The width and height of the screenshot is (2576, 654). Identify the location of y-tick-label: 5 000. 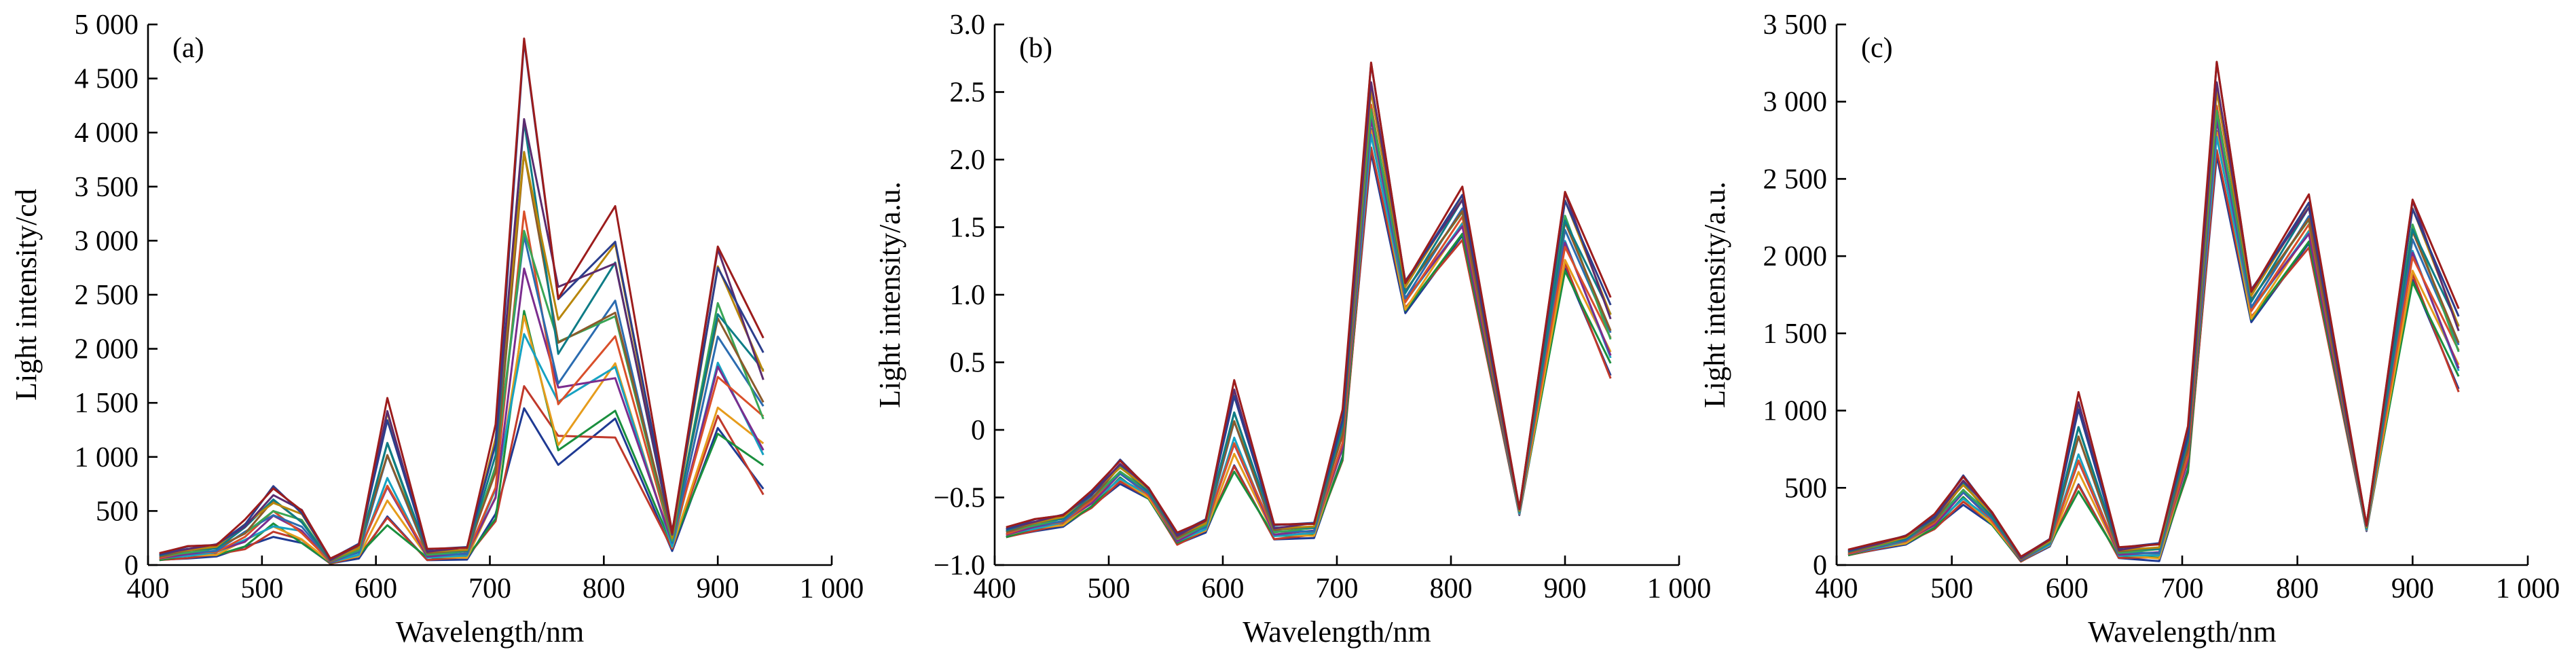
(107, 25).